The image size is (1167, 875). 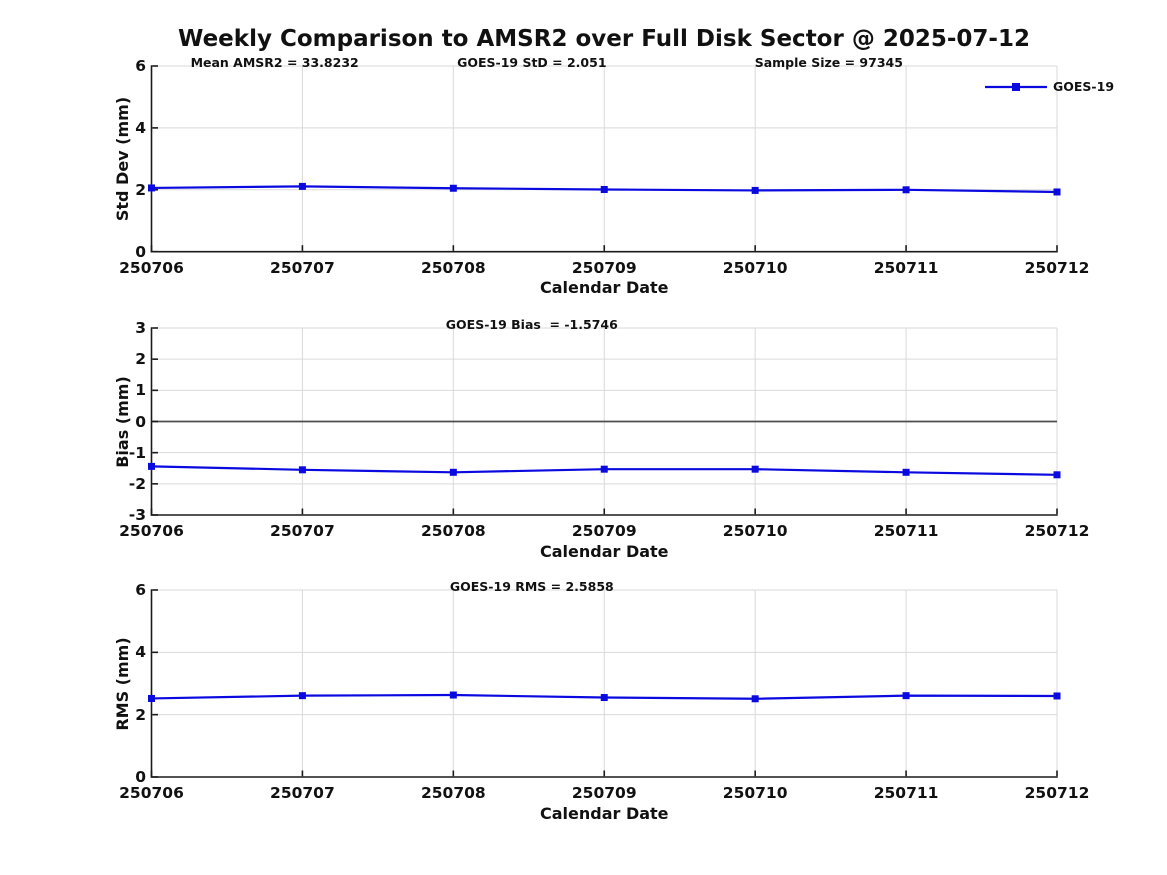 I want to click on y-tick-label: -1, so click(x=137, y=452).